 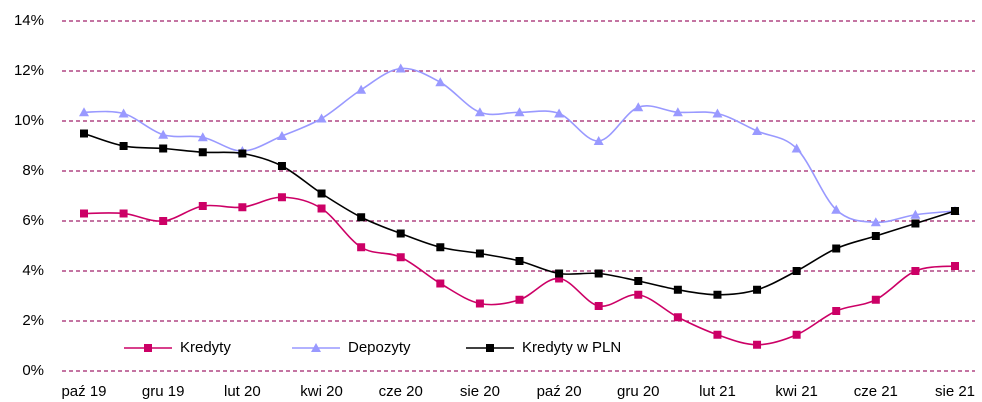 I want to click on legend-label: Kredyty w PLN, so click(x=571, y=347).